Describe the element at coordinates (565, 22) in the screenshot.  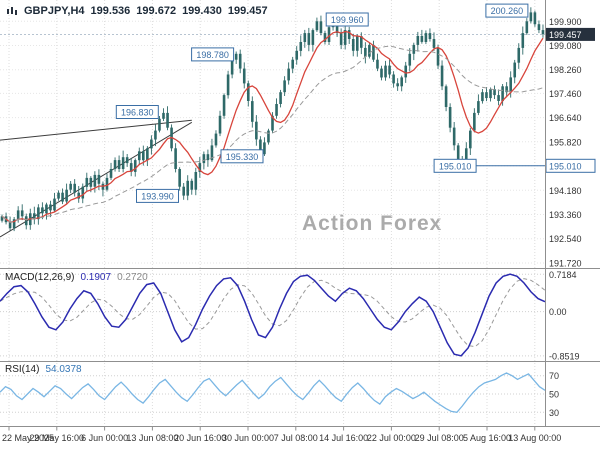
I see `svg-text: 199.900` at that location.